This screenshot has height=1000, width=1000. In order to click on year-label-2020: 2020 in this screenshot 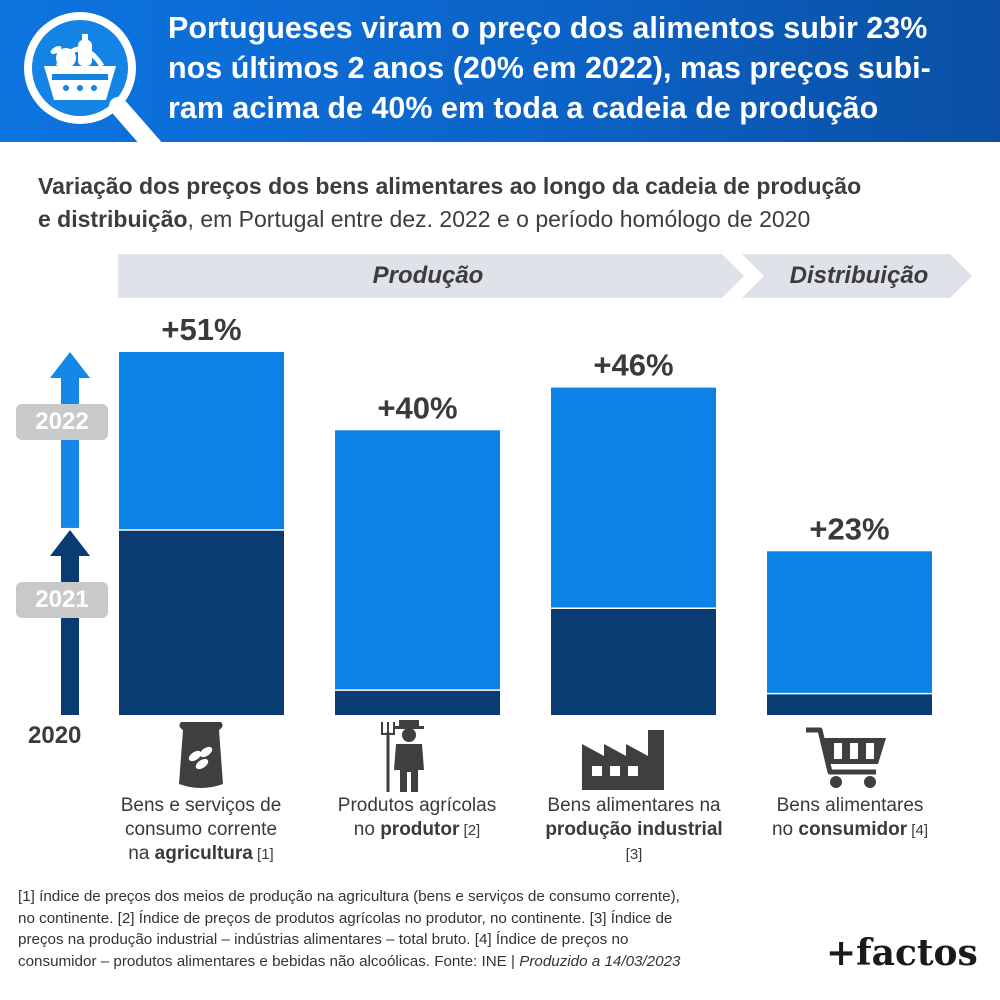, I will do `click(55, 735)`.